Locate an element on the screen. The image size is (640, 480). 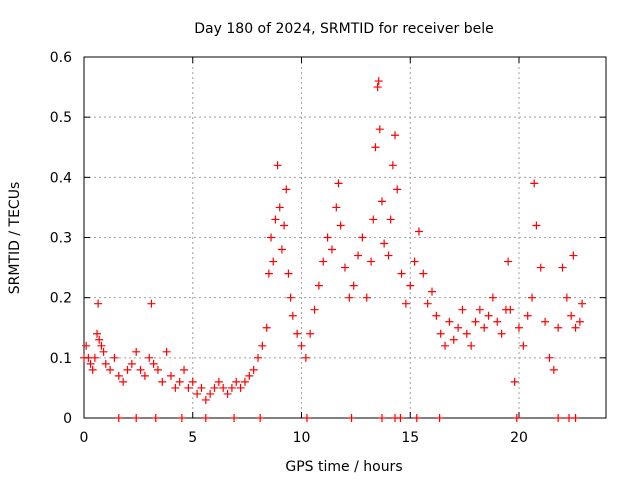
y-tick-label: 0.4 is located at coordinates (61, 178).